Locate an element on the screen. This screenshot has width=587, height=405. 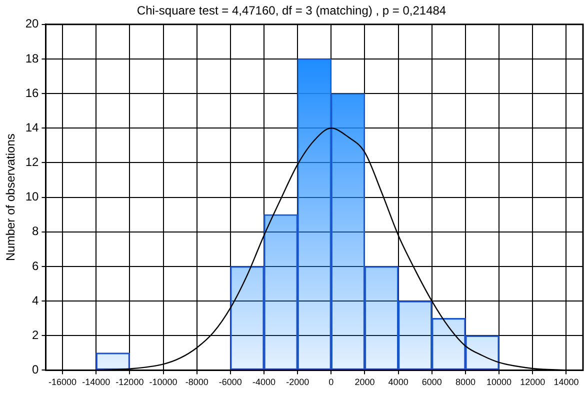
y-tick-label: 20 is located at coordinates (32, 23).